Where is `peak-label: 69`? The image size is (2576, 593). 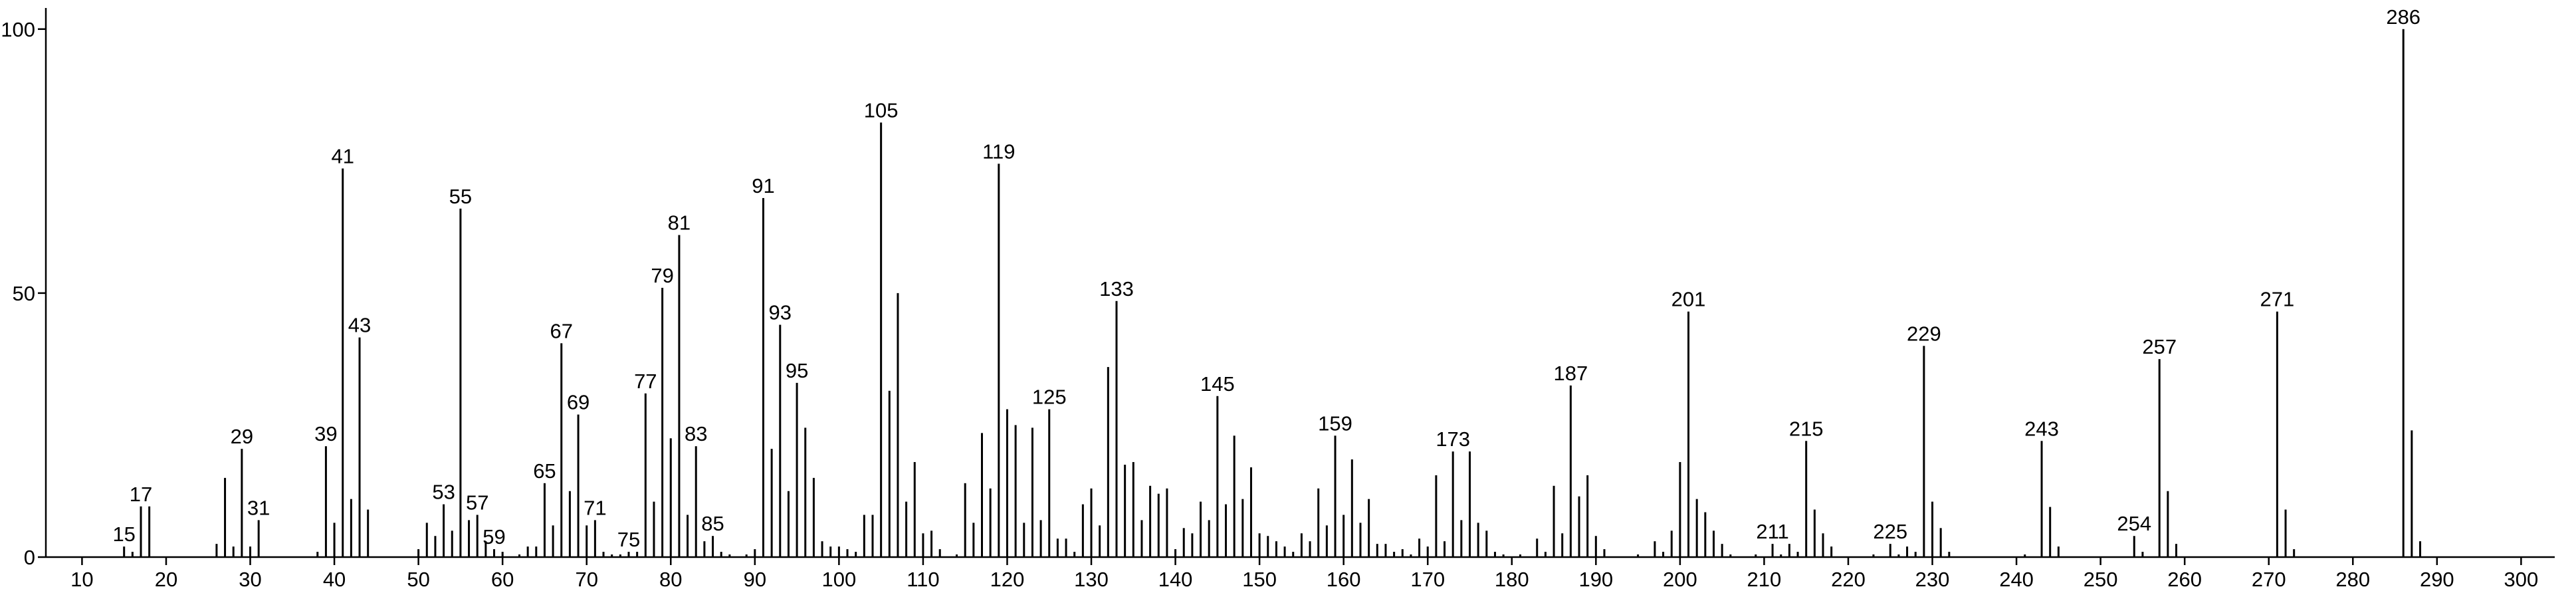 peak-label: 69 is located at coordinates (578, 402).